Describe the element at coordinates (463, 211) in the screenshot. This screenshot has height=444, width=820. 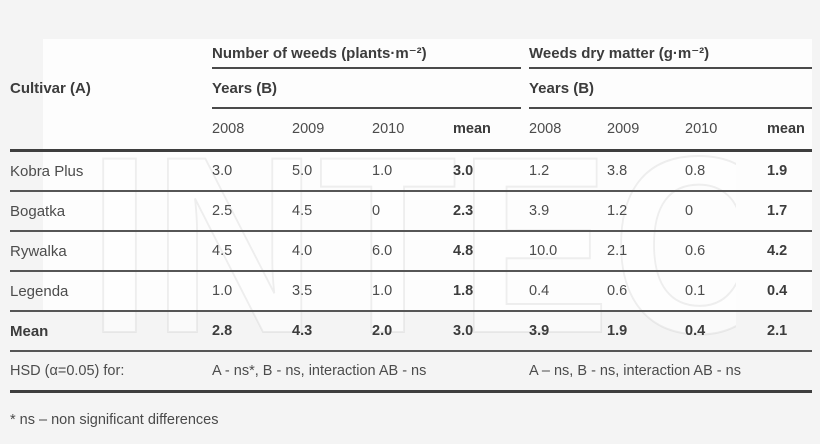
I see `mean-value-cell: 2.3` at that location.